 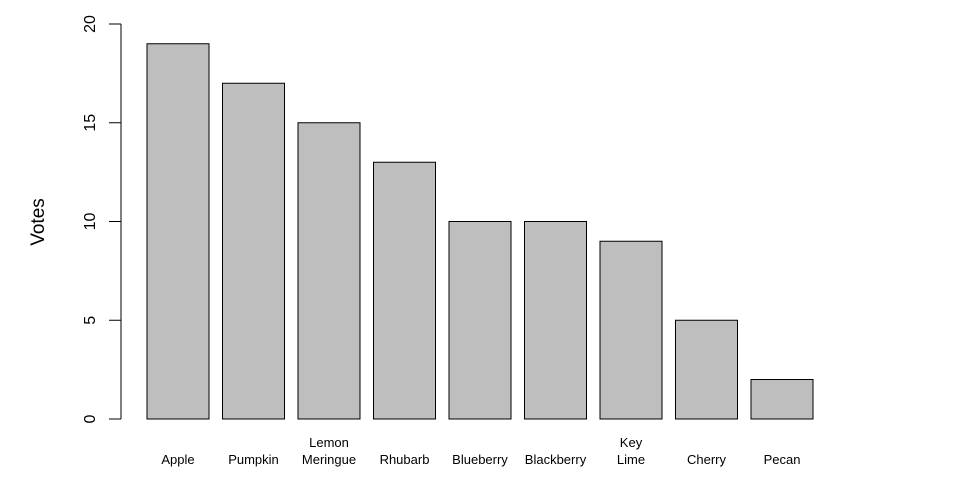 I want to click on category-label: Pumpkin, so click(x=253, y=459).